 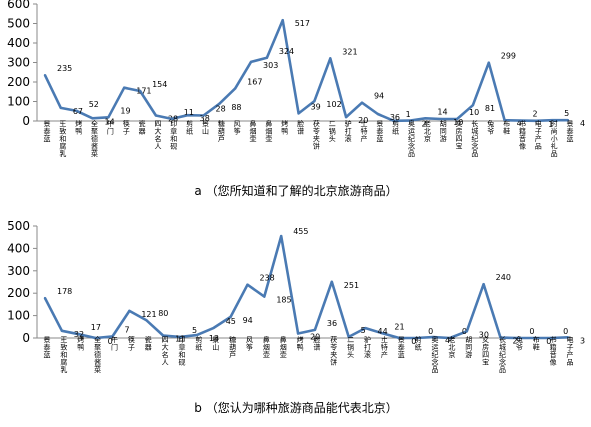 What do you see at coordinates (367, 347) in the screenshot?
I see `x-category-label: 驴打滚` at bounding box center [367, 347].